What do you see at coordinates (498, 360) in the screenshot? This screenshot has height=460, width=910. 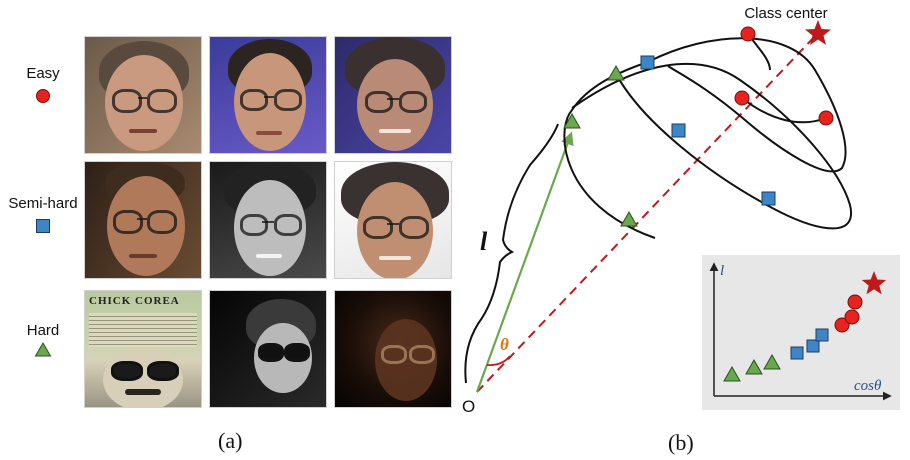 I see `angle-arc` at bounding box center [498, 360].